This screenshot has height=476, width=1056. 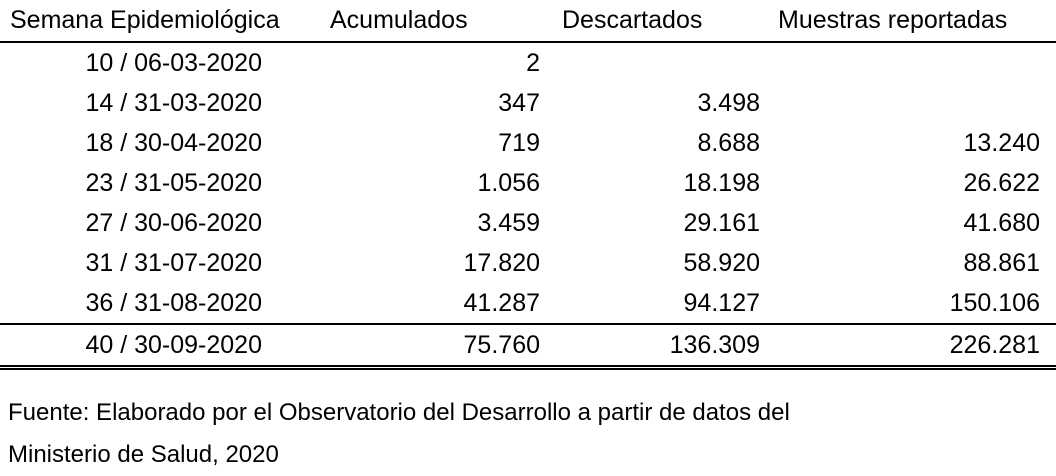 I want to click on table-row: 36 / 31-08-2020 41.287 94.127 150.106, so click(x=528, y=303).